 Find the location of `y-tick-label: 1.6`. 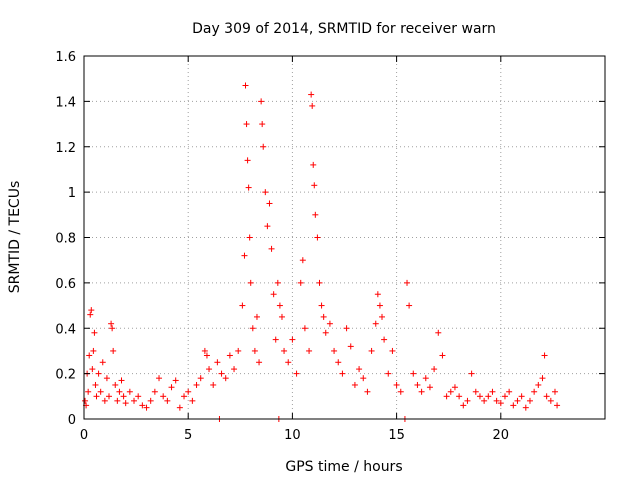

y-tick-label: 1.6 is located at coordinates (65, 57).